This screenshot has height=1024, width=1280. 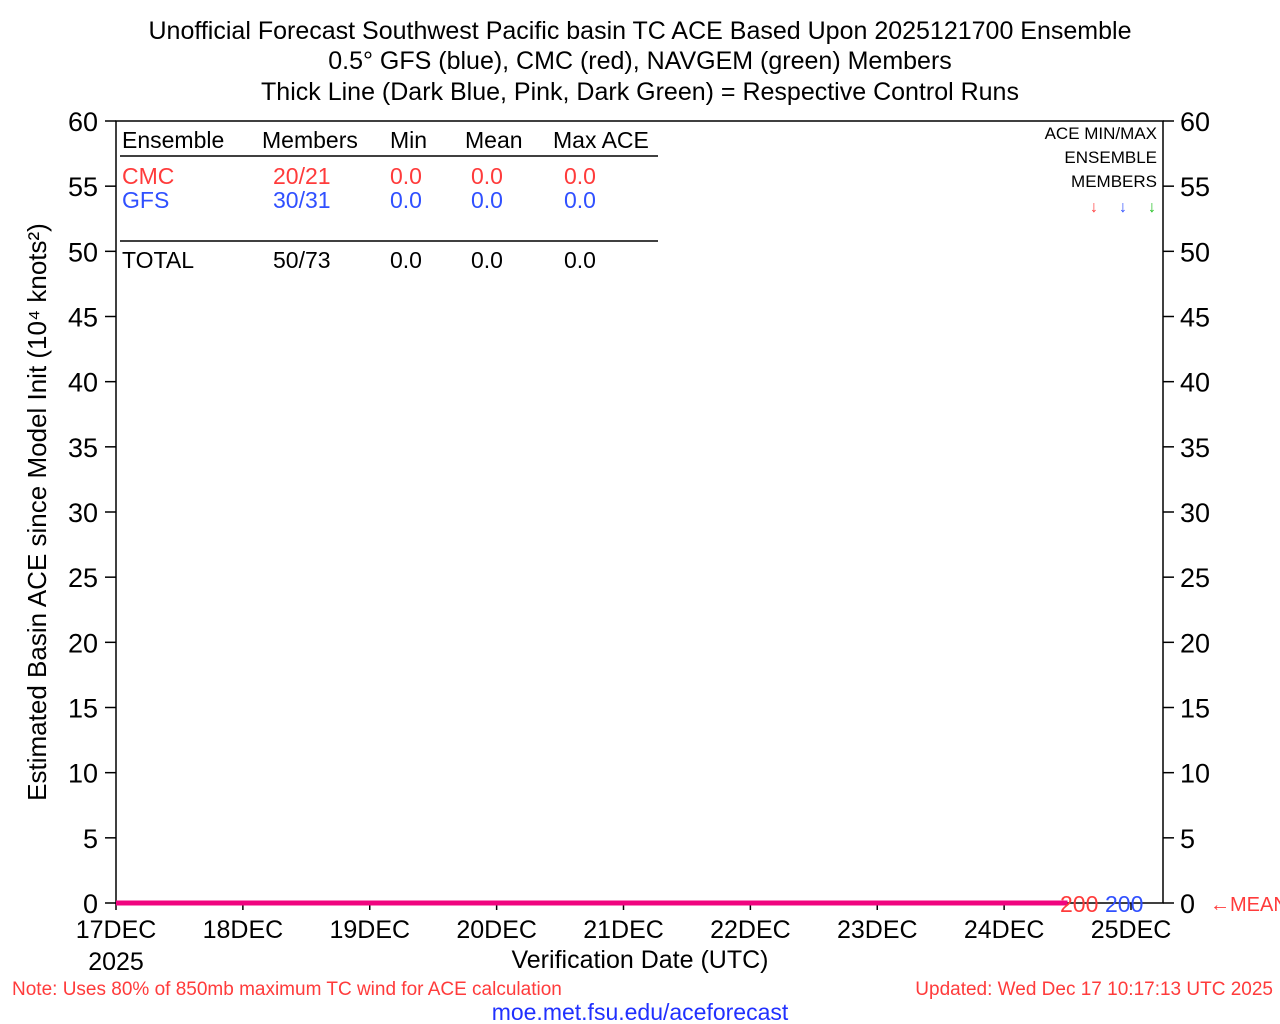 I want to click on table-total-cell: TOTAL, so click(x=158, y=260).